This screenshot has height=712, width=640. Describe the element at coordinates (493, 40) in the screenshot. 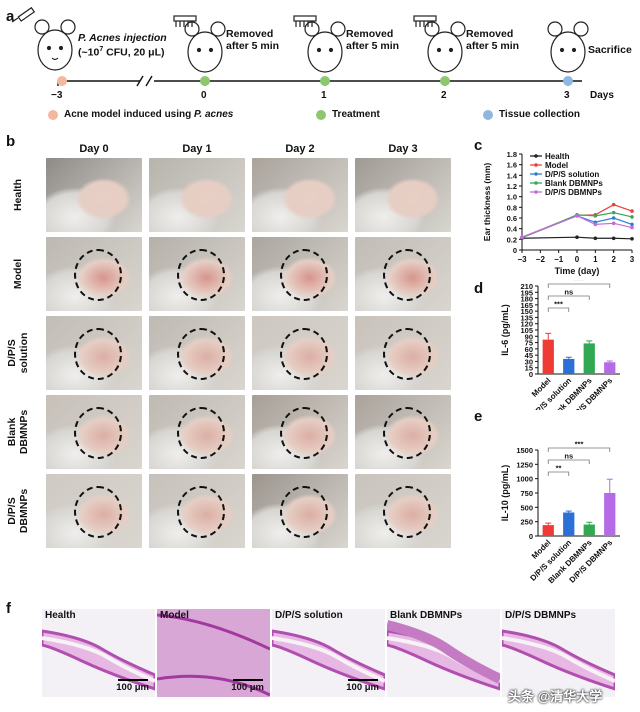

I see `event-removed-2: Removed after 5 min` at that location.